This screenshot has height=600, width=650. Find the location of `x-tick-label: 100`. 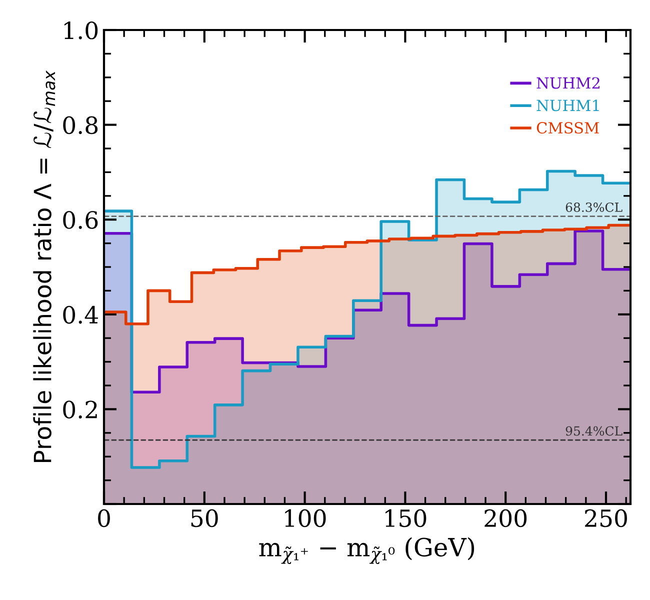

x-tick-label: 100 is located at coordinates (305, 518).